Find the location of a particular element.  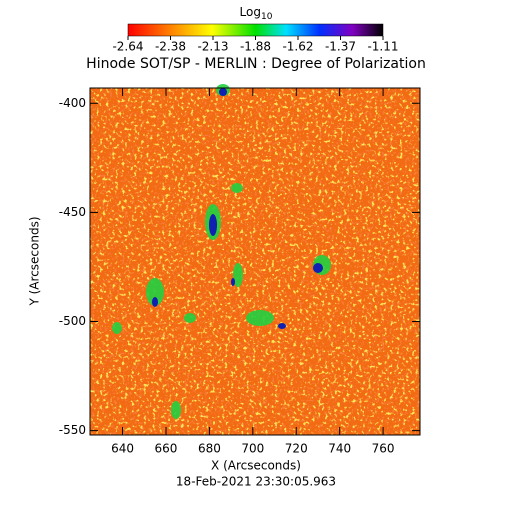

colorbar-tick-label: -2.64 is located at coordinates (127, 47).